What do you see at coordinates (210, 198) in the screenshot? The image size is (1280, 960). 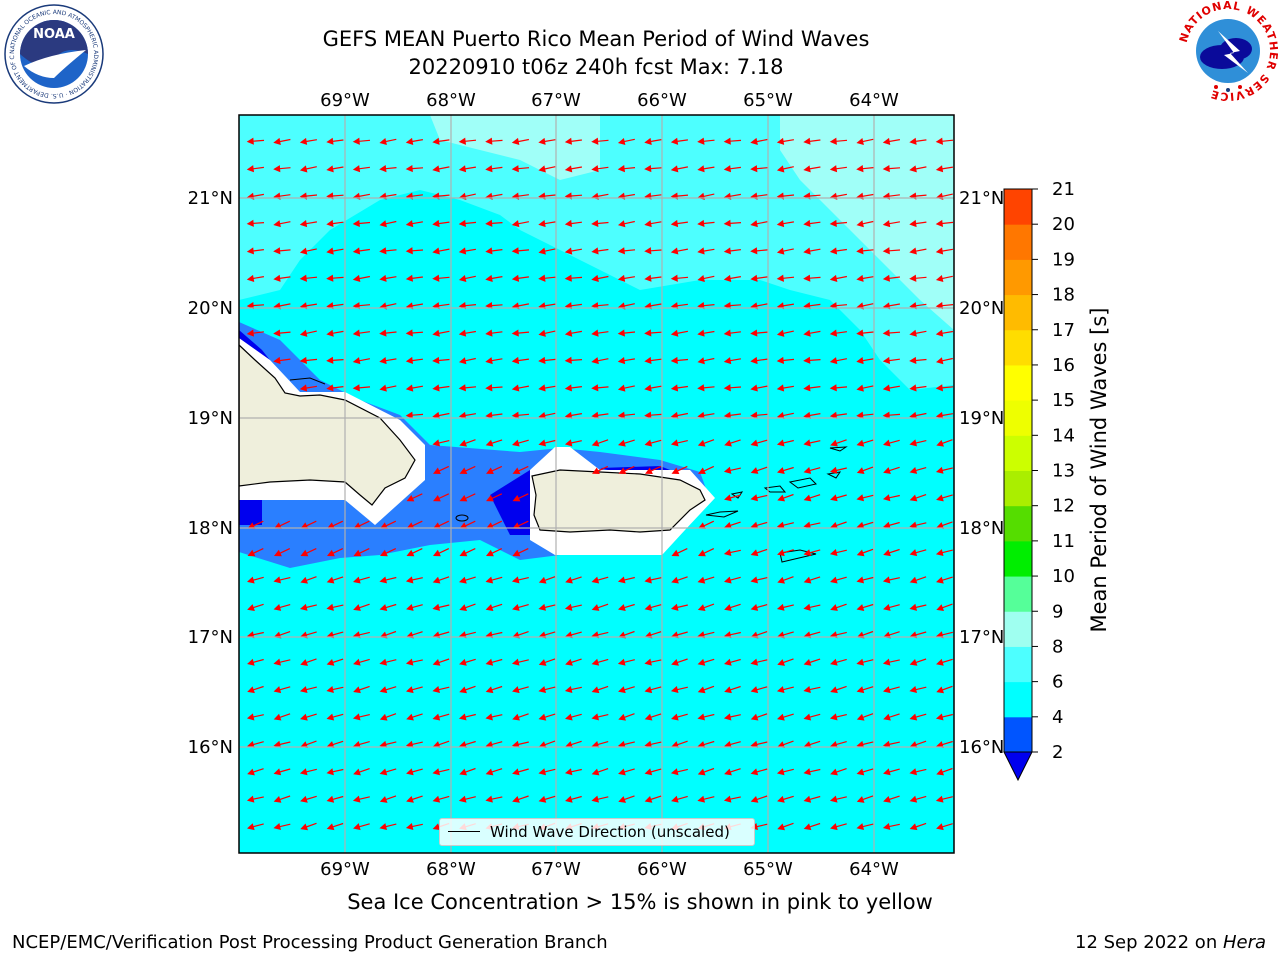 I see `lat-label-left: 21°N` at bounding box center [210, 198].